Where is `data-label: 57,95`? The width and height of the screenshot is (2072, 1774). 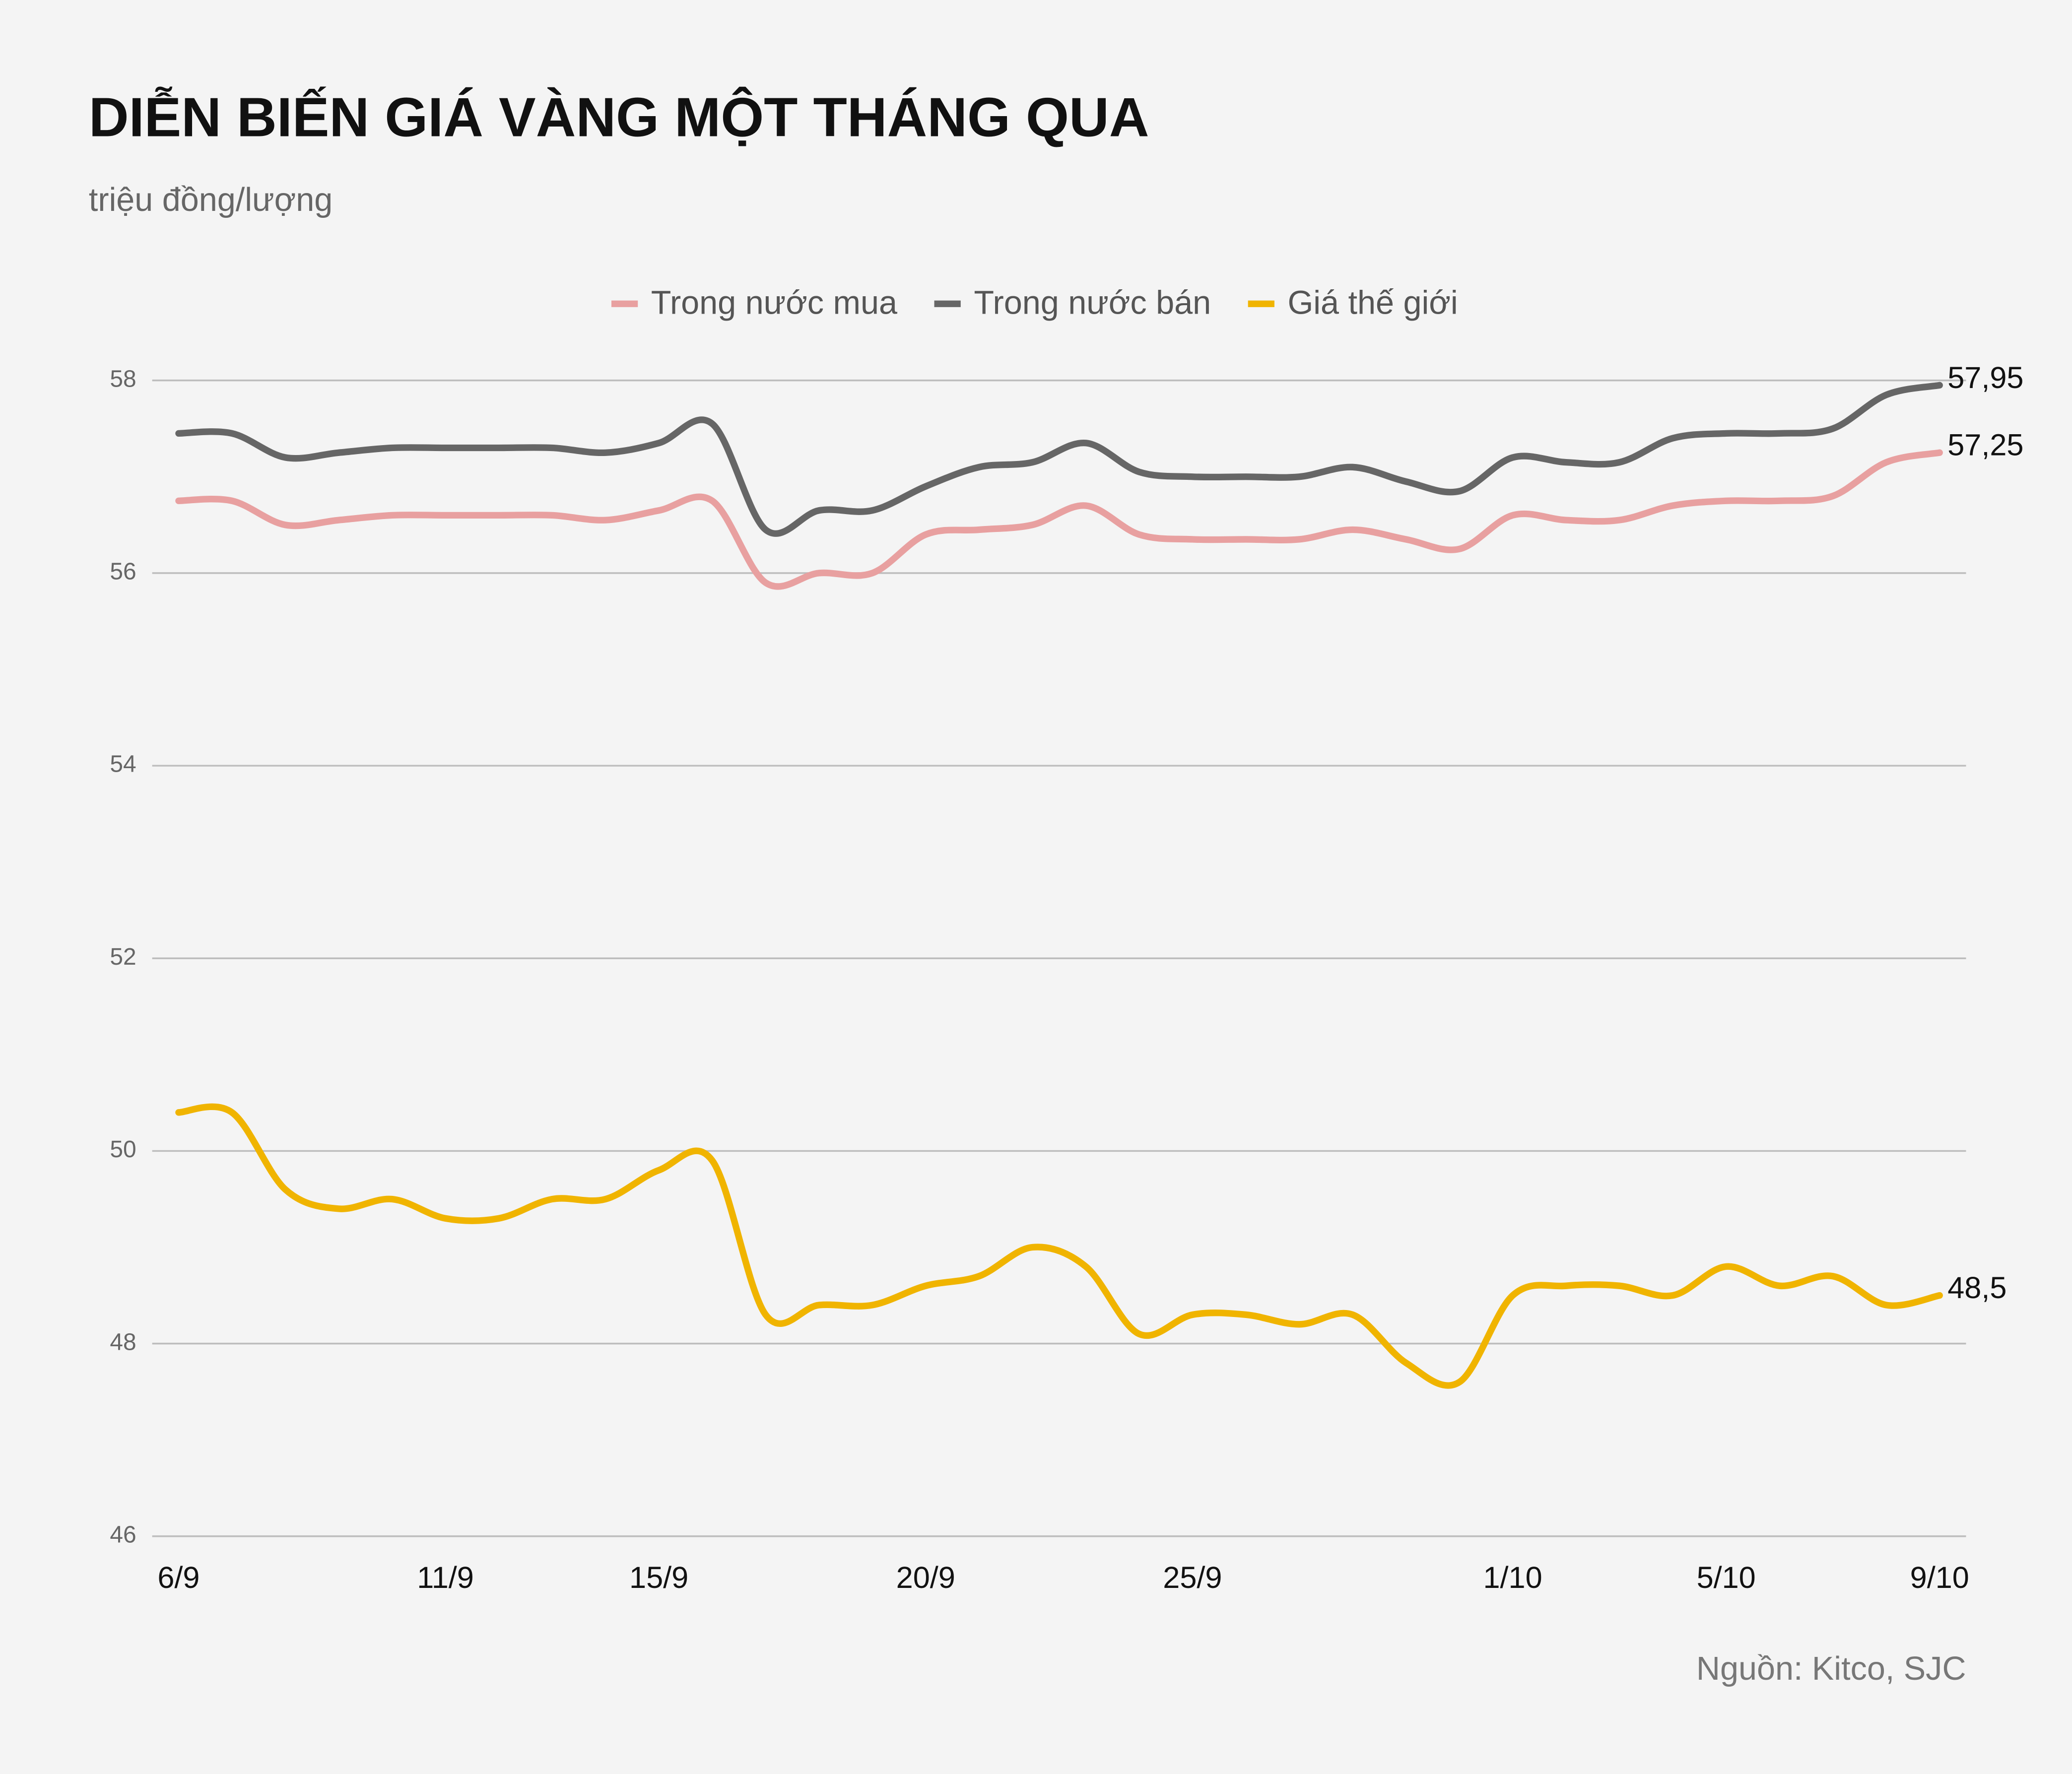
data-label: 57,95 is located at coordinates (1985, 377).